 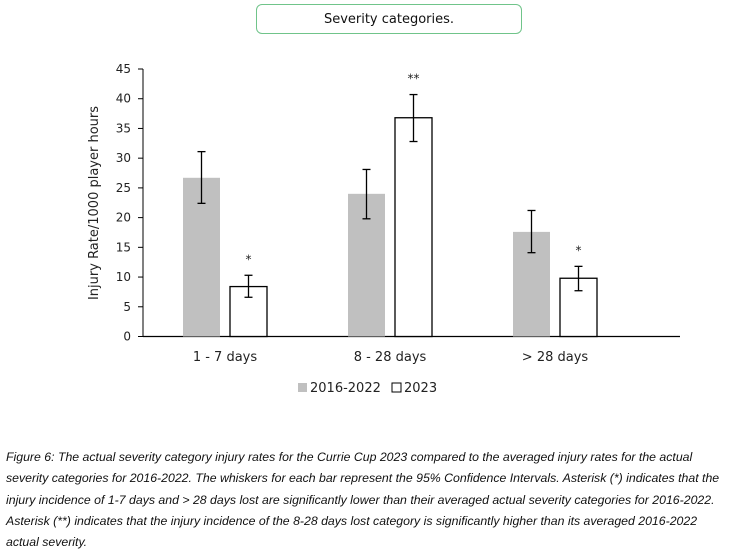 I want to click on significance-marker: **, so click(x=414, y=79).